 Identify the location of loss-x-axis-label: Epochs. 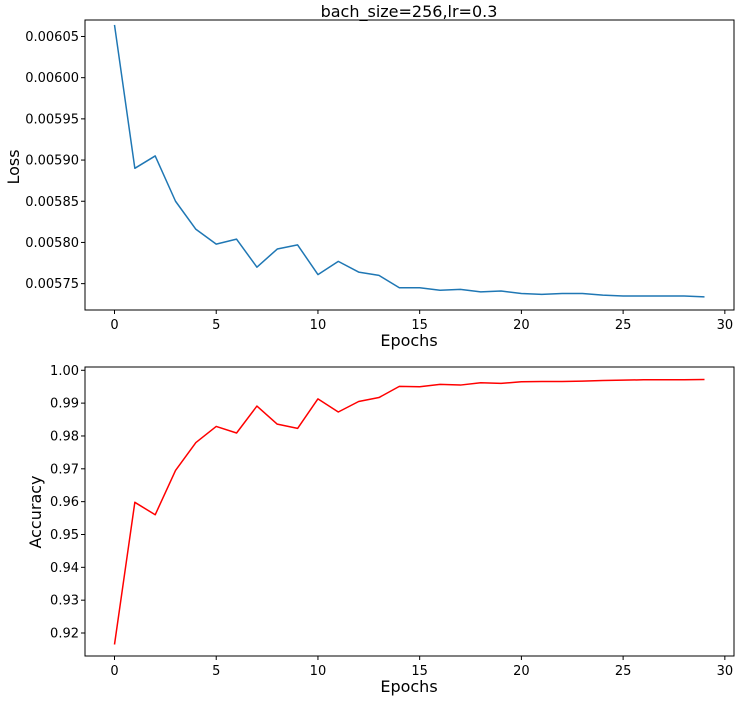
(408, 340).